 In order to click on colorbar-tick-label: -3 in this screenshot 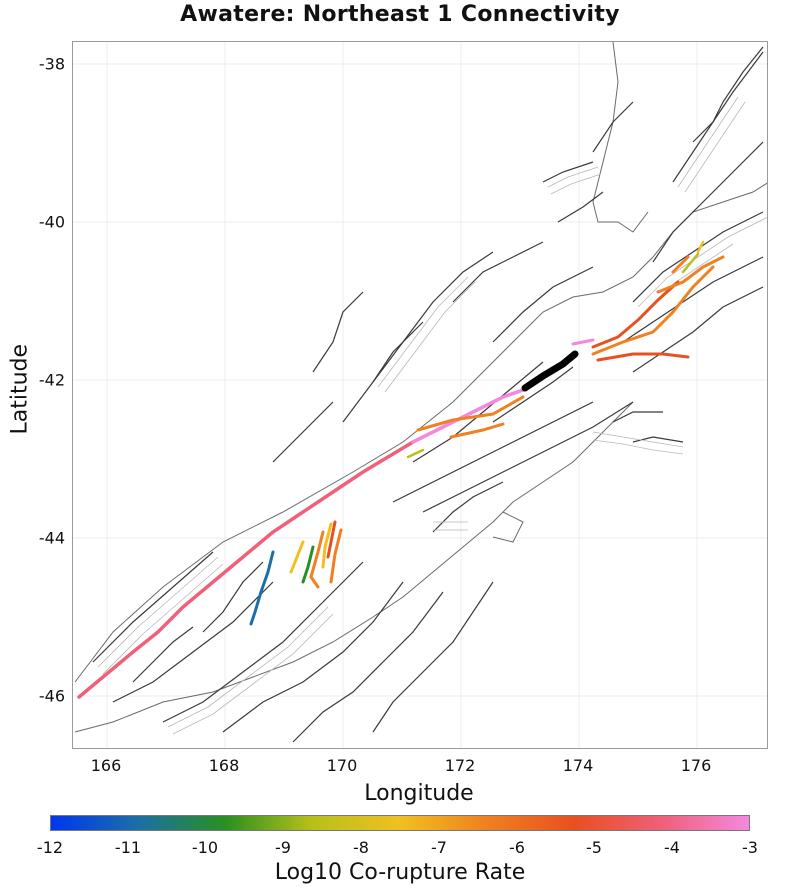, I will do `click(750, 847)`.